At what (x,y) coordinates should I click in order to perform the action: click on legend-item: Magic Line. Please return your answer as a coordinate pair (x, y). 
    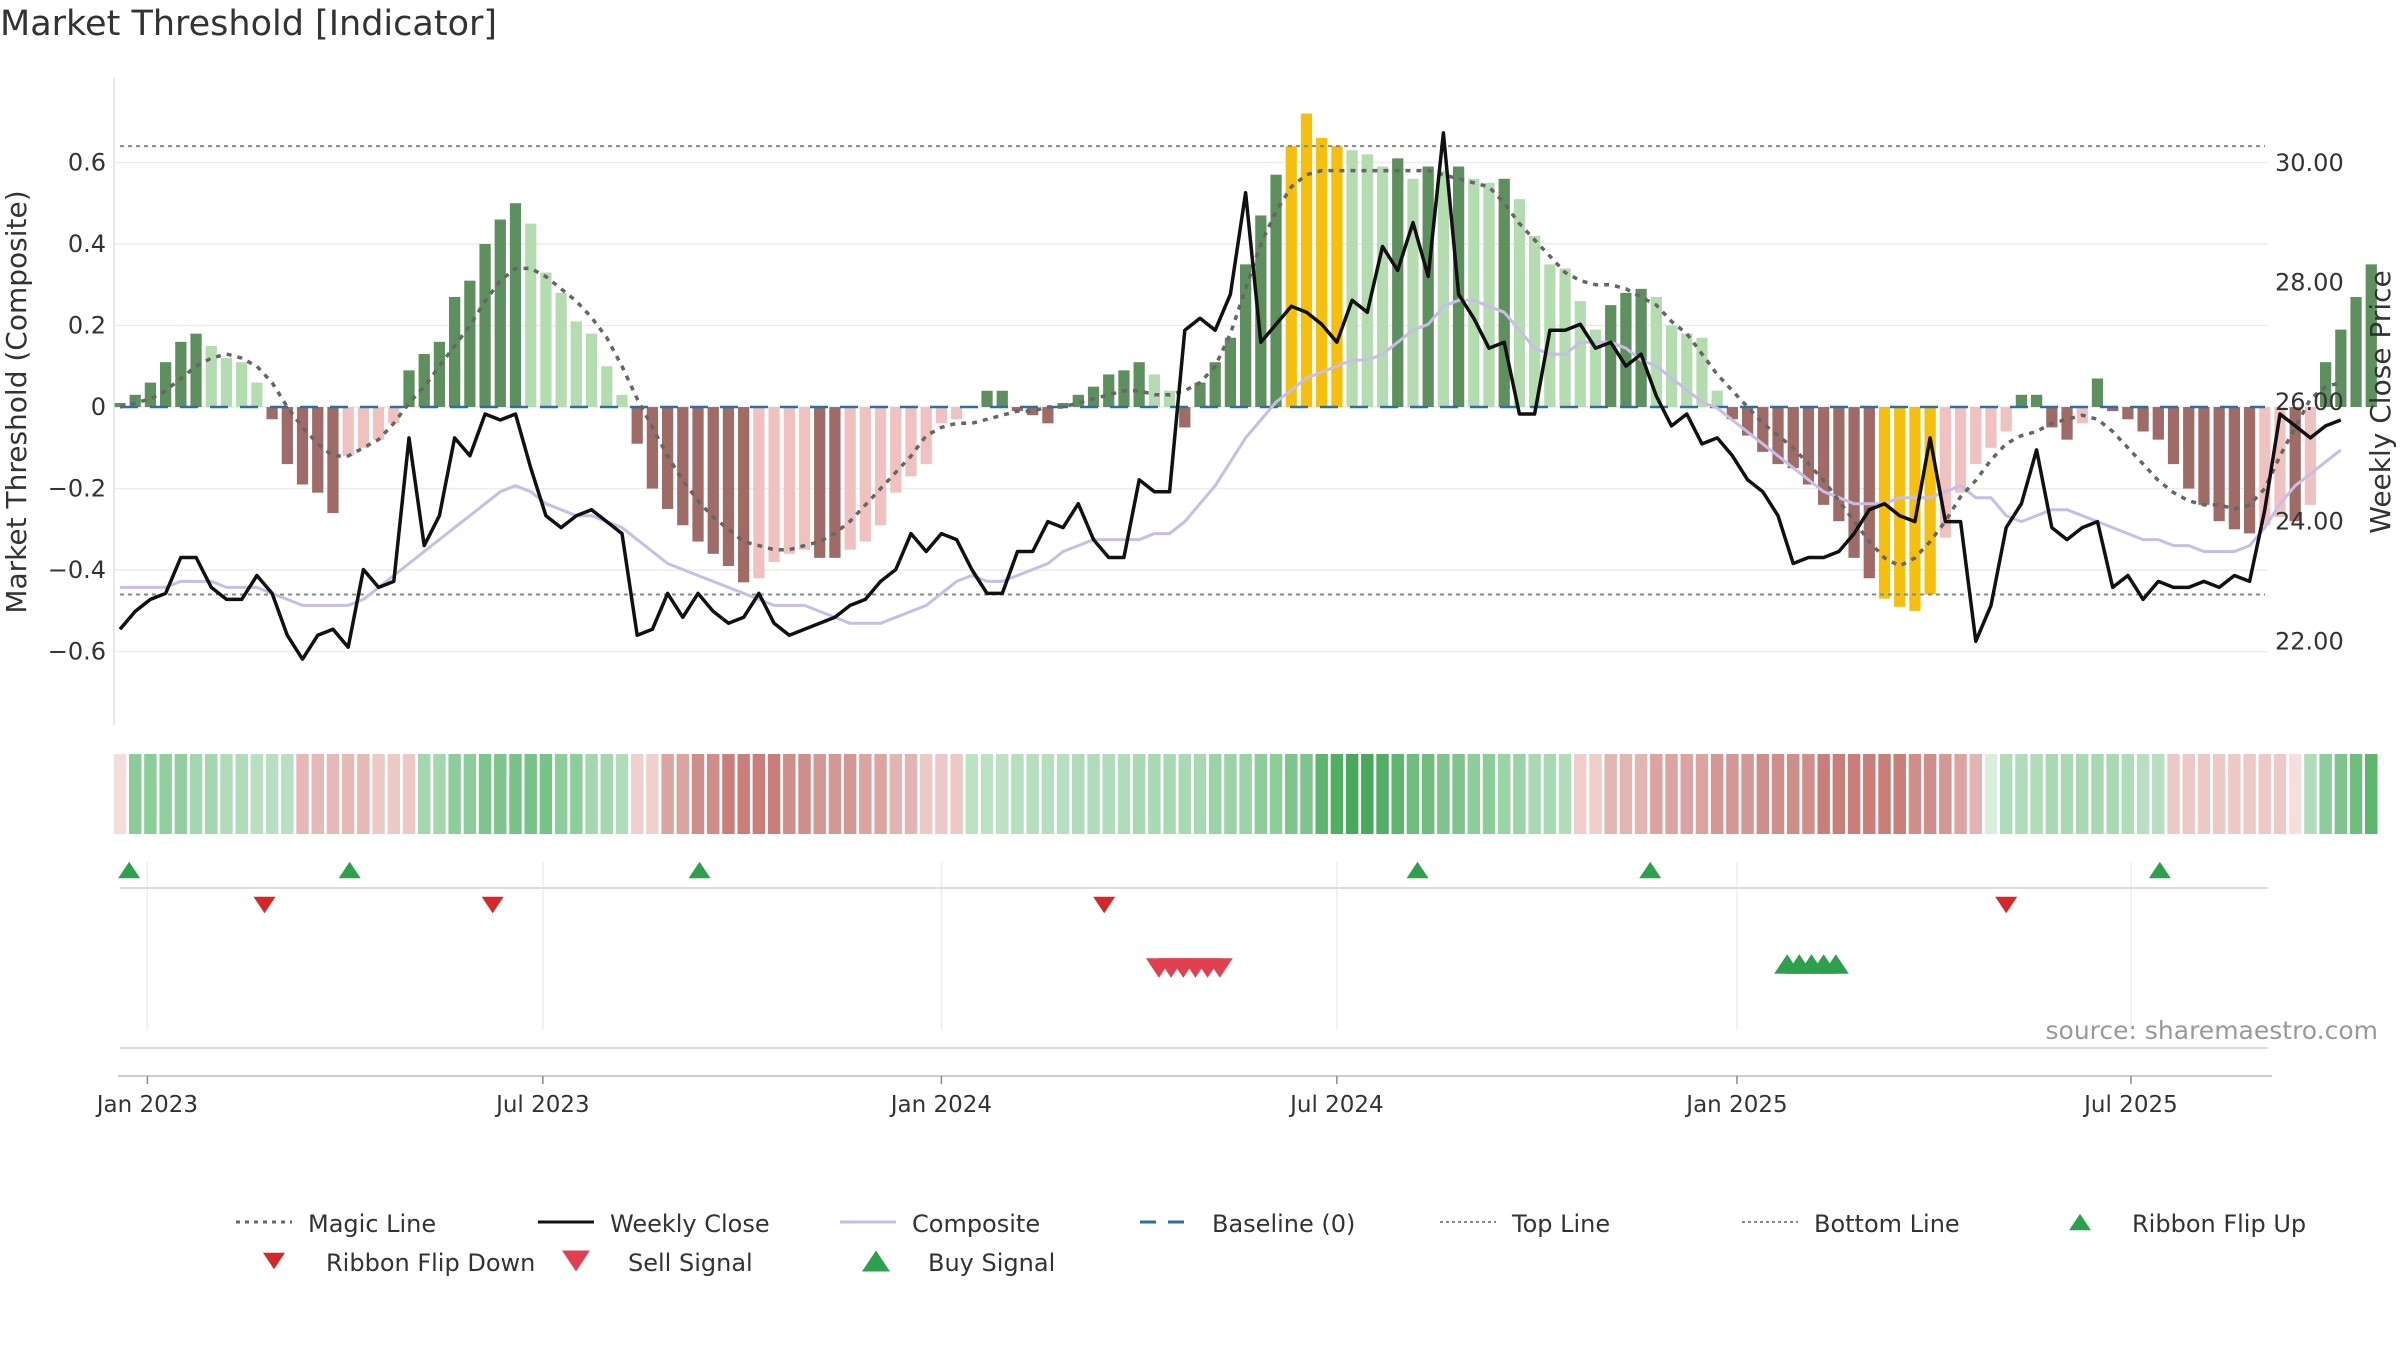
    Looking at the image, I should click on (336, 1224).